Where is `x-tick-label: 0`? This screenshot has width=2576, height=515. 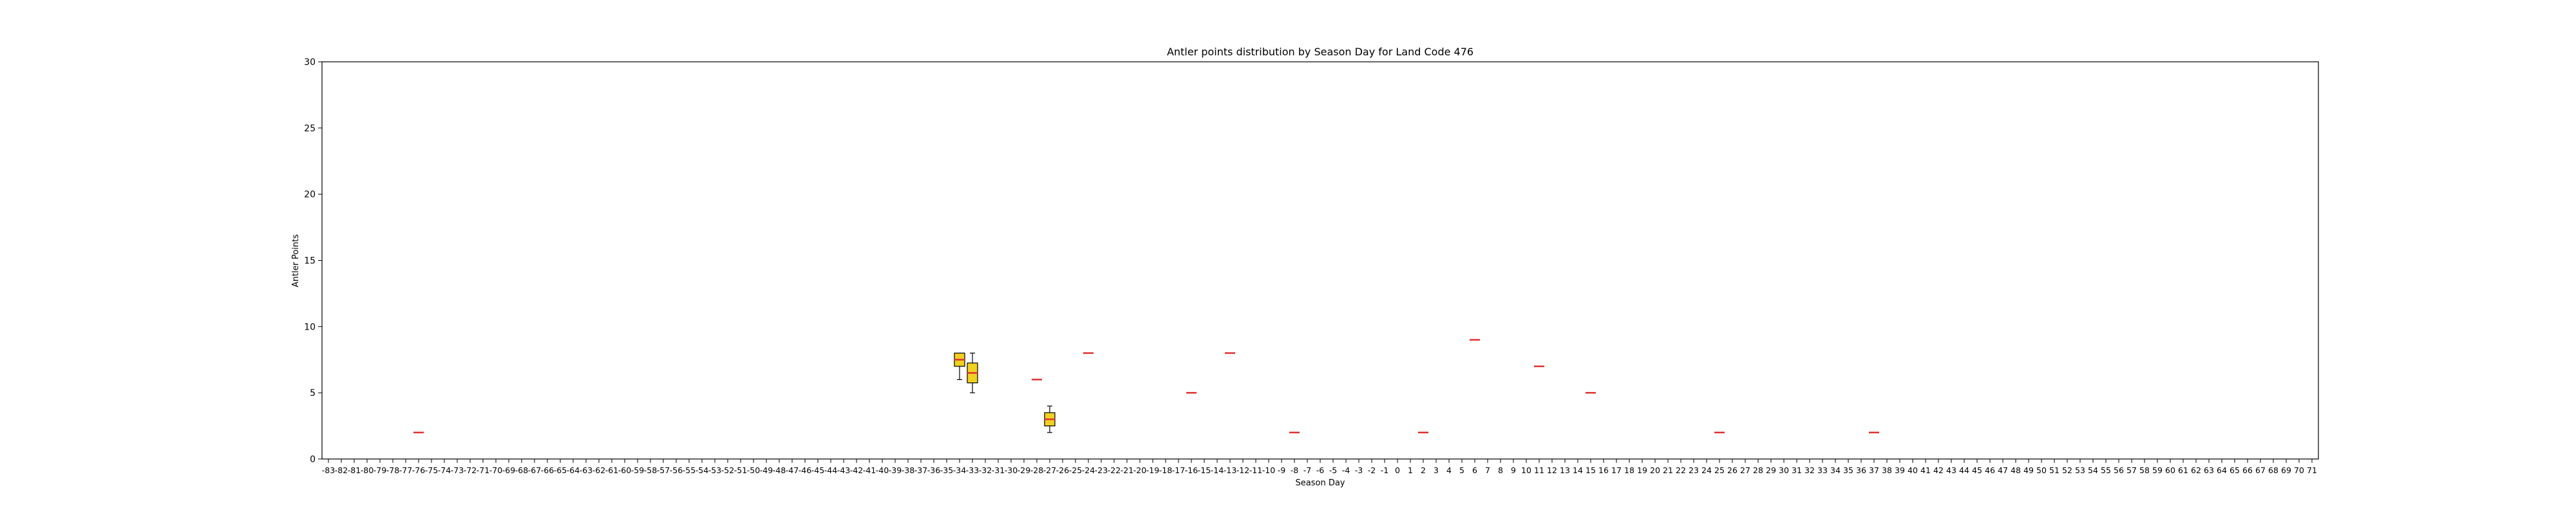 x-tick-label: 0 is located at coordinates (1397, 470).